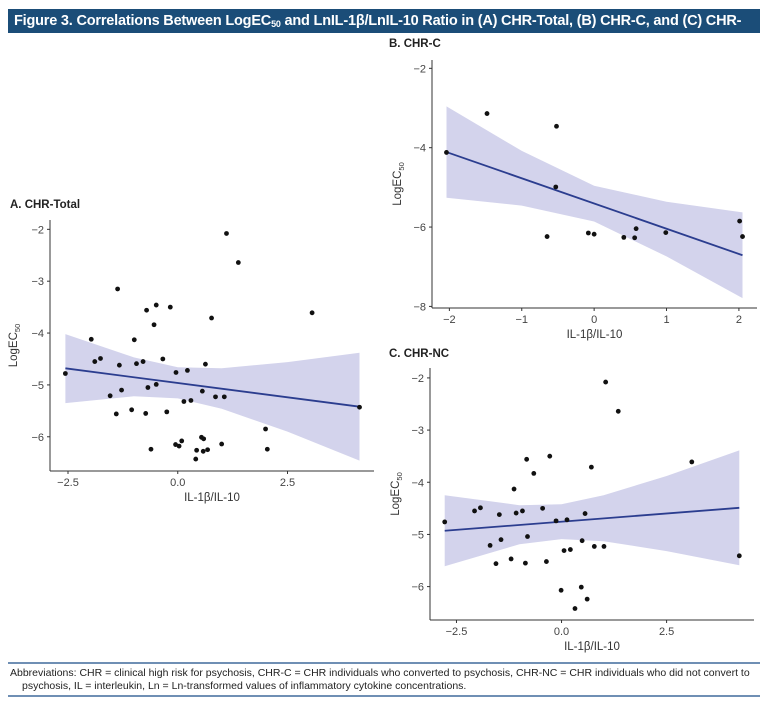 The height and width of the screenshot is (707, 768). I want to click on y-tick-label: −8, so click(419, 307).